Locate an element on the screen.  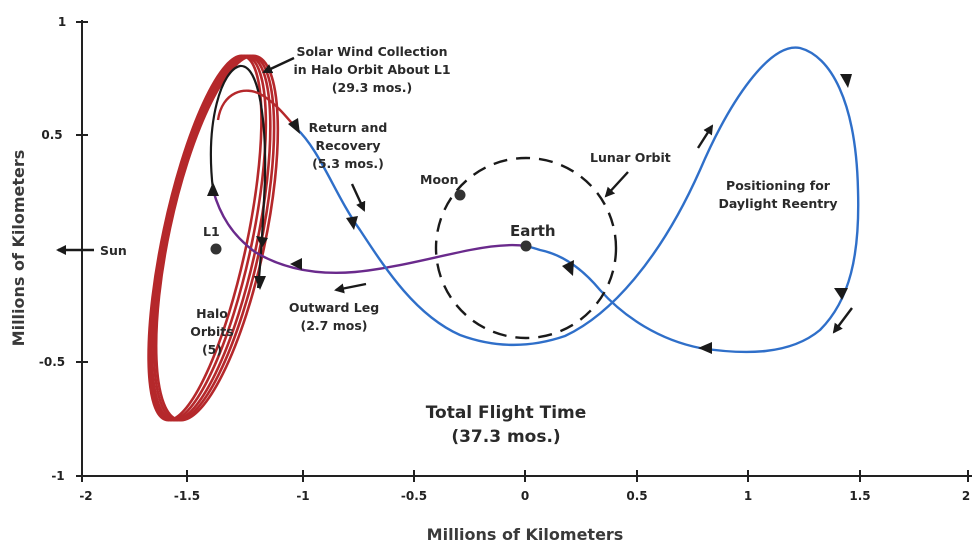
outward-label-2: (2.7 mos) is located at coordinates (334, 325).